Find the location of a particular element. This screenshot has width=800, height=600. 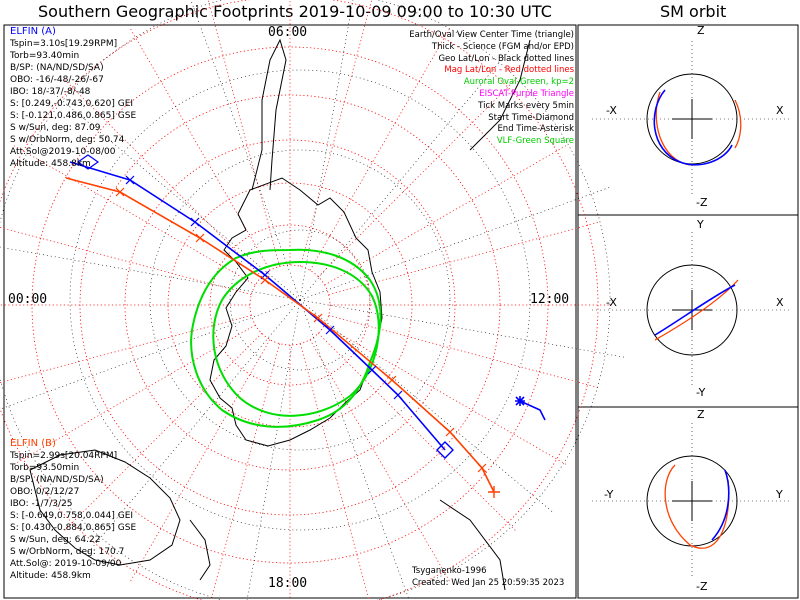

elfin-a-start-diamond is located at coordinates (445, 450).